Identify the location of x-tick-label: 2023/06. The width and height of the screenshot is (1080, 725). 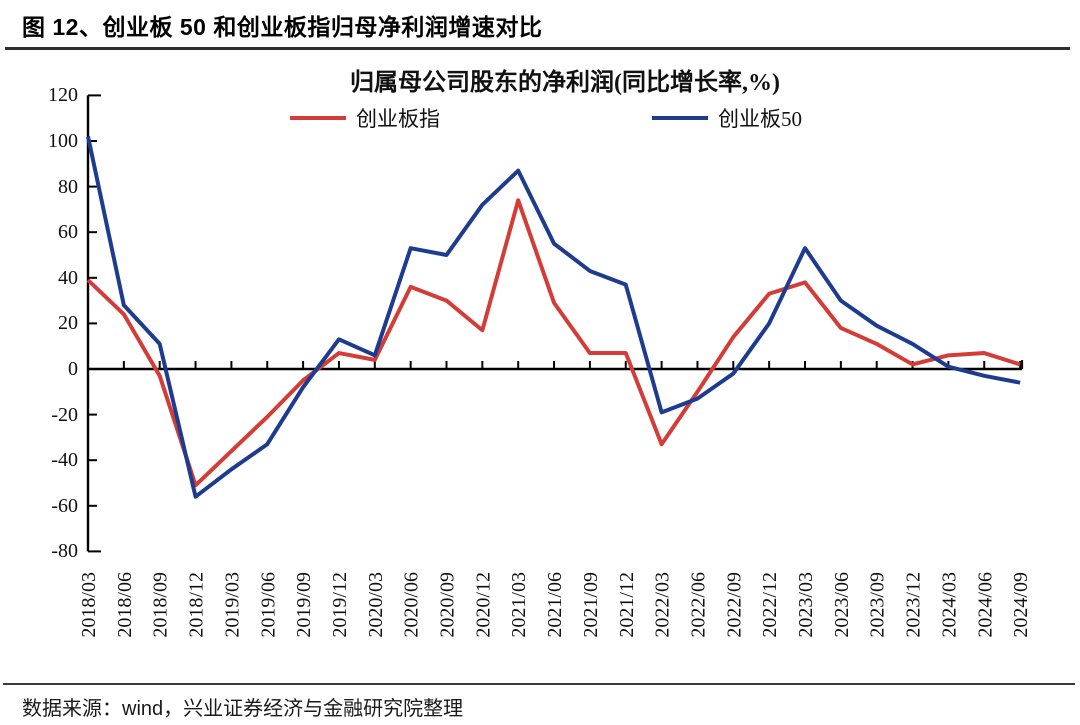
(842, 605).